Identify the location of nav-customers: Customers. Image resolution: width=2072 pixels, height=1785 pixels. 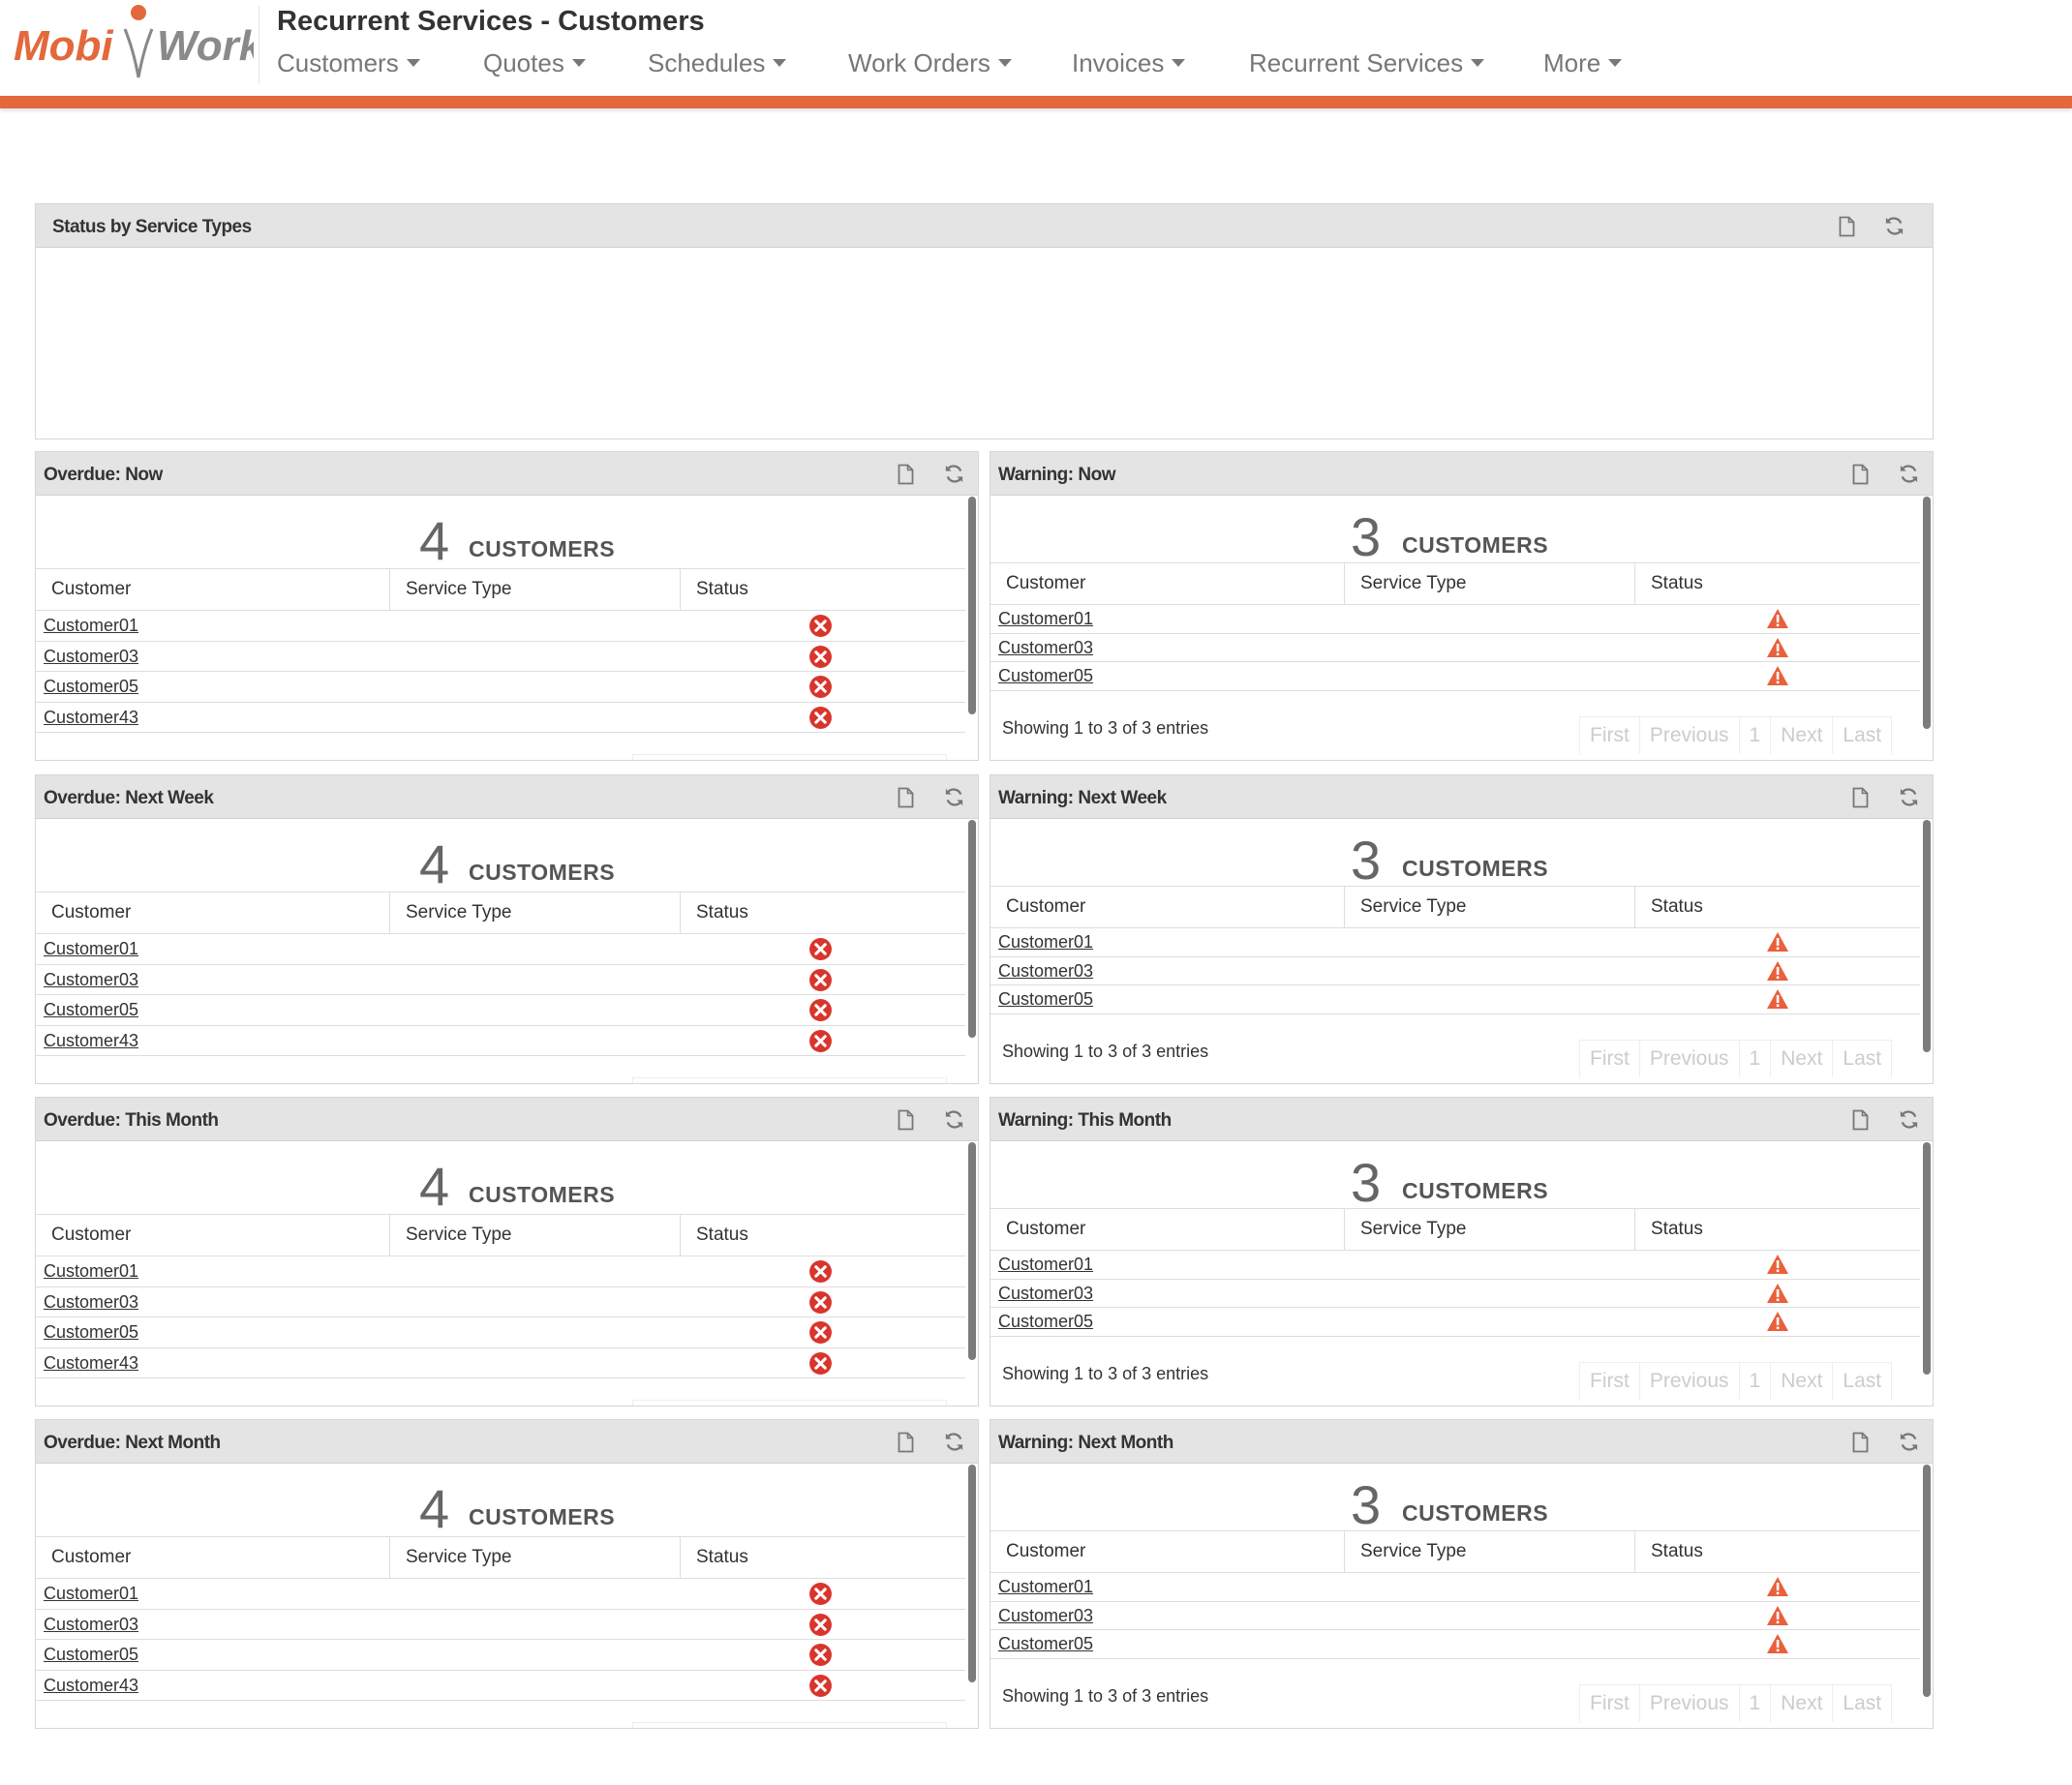
(348, 63).